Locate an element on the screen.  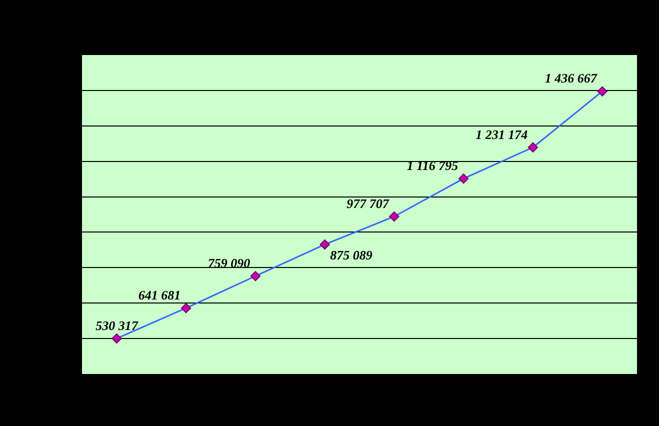
data-label: 1 231 174 is located at coordinates (502, 134).